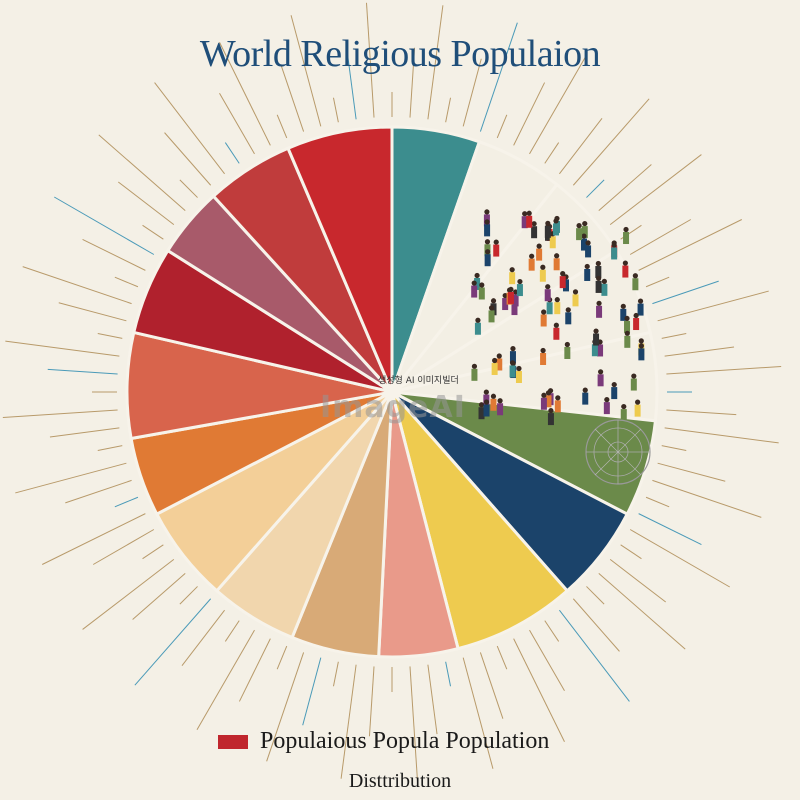 The height and width of the screenshot is (800, 800). What do you see at coordinates (400, 781) in the screenshot?
I see `legend-sublabel: Disttribution` at bounding box center [400, 781].